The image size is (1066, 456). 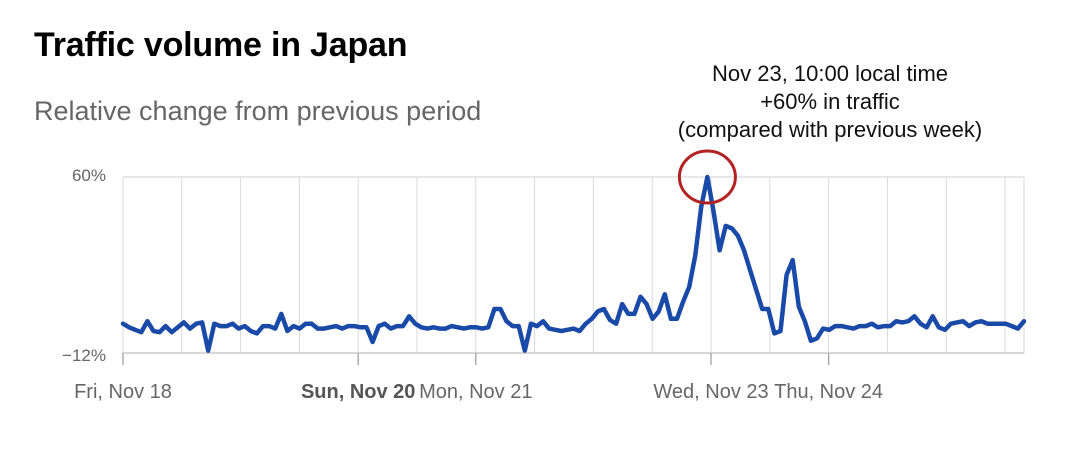 I want to click on chart-subtitle: Relative change from previous period, so click(x=258, y=111).